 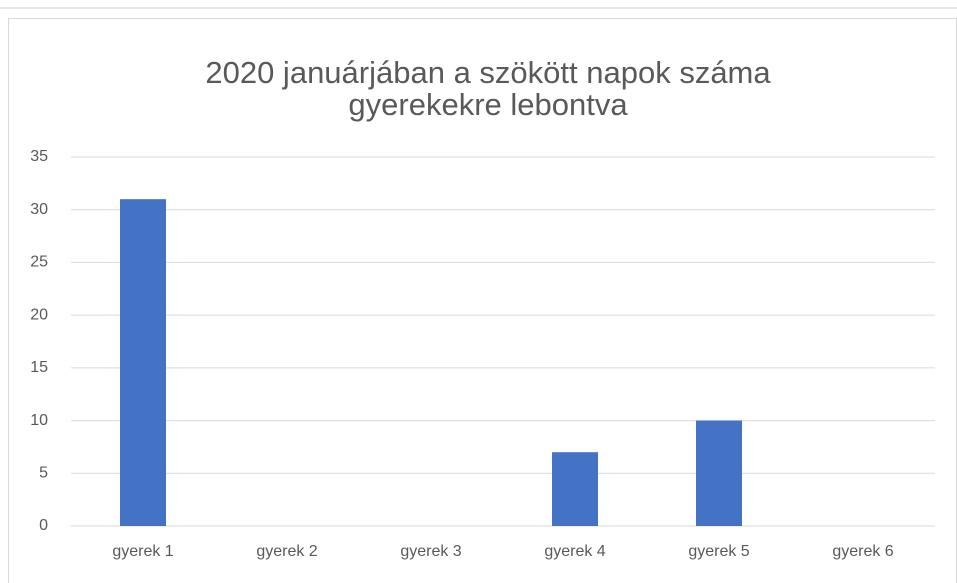 I want to click on y-tick-label: 0, so click(x=43, y=525).